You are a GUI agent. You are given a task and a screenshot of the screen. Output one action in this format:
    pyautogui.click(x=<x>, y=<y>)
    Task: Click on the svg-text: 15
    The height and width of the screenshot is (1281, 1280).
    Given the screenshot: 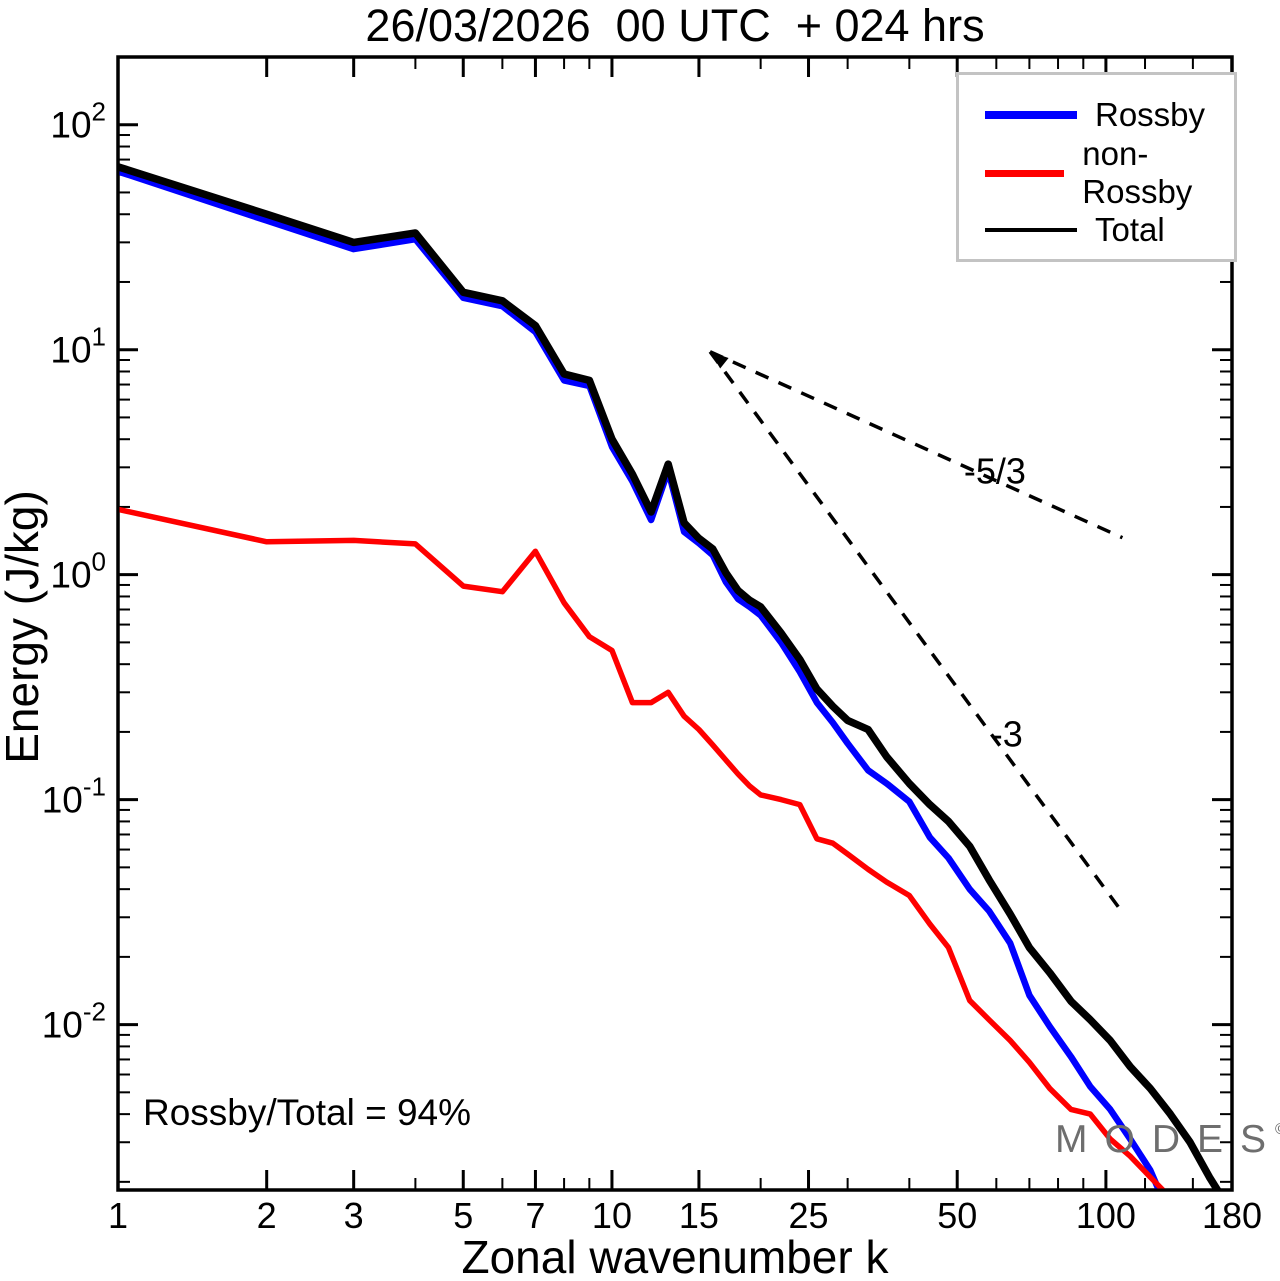 What is the action you would take?
    pyautogui.click(x=699, y=1215)
    